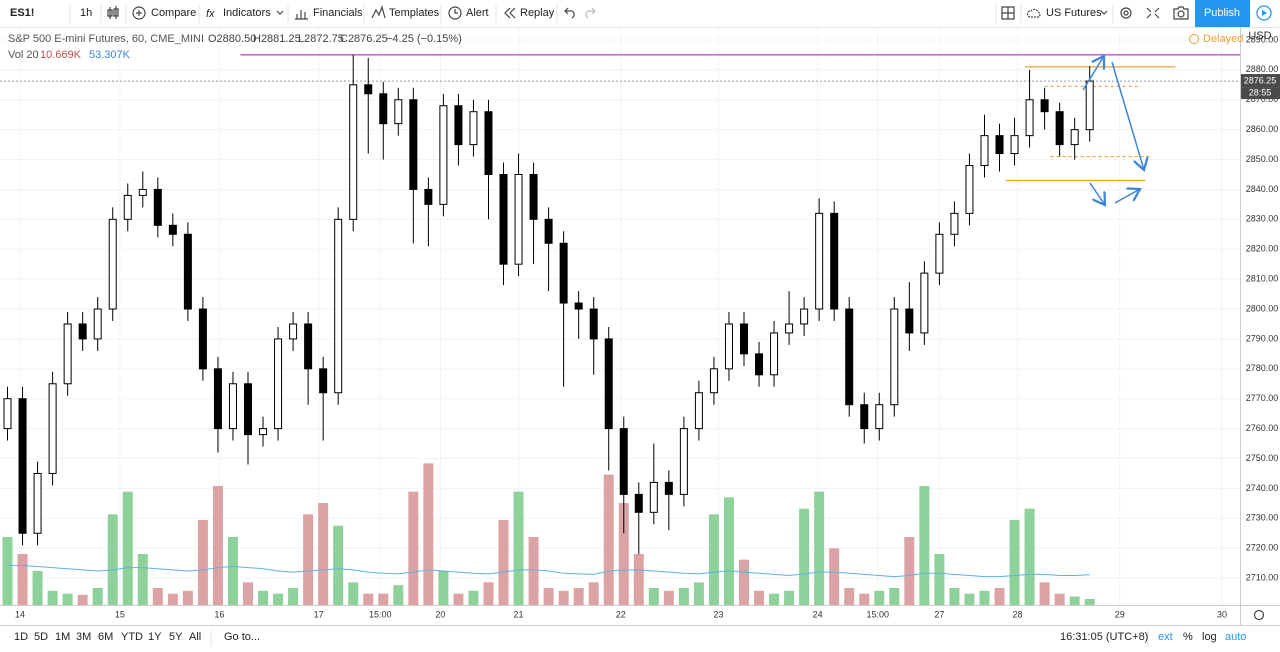 The height and width of the screenshot is (652, 1280). What do you see at coordinates (232, 39) in the screenshot?
I see `legend-open: O2880.50` at bounding box center [232, 39].